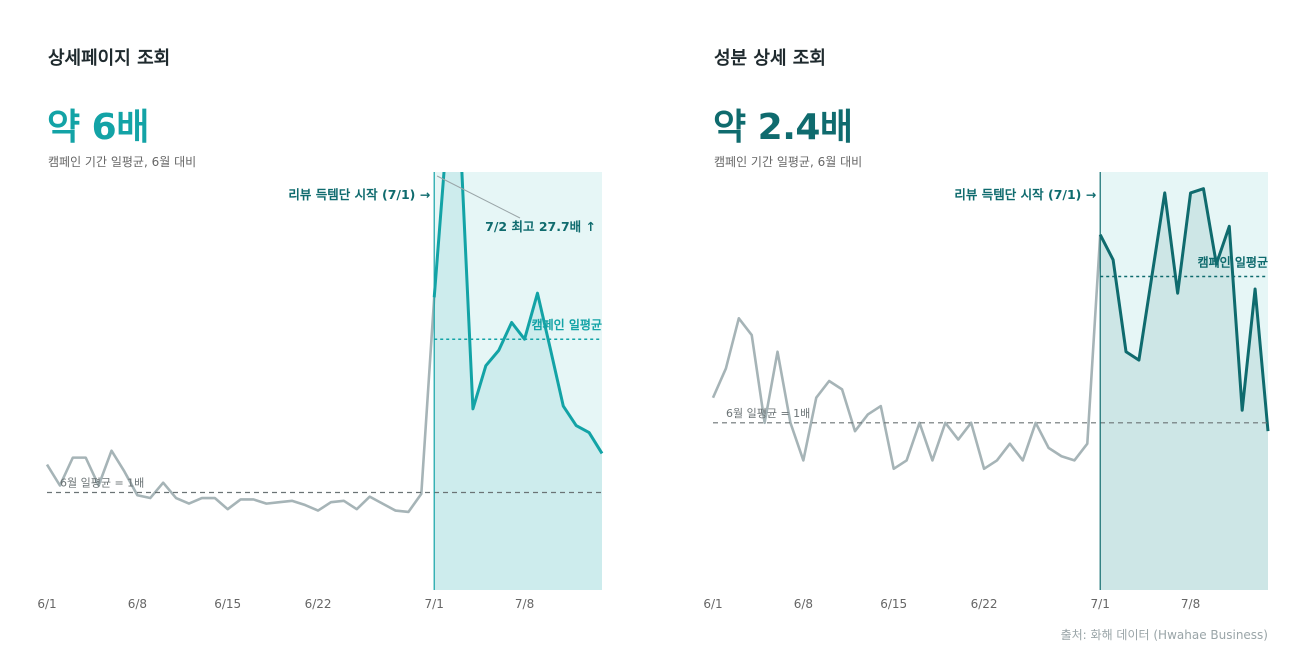  What do you see at coordinates (478, 197) in the screenshot?
I see `peak-annotation-leader` at bounding box center [478, 197].